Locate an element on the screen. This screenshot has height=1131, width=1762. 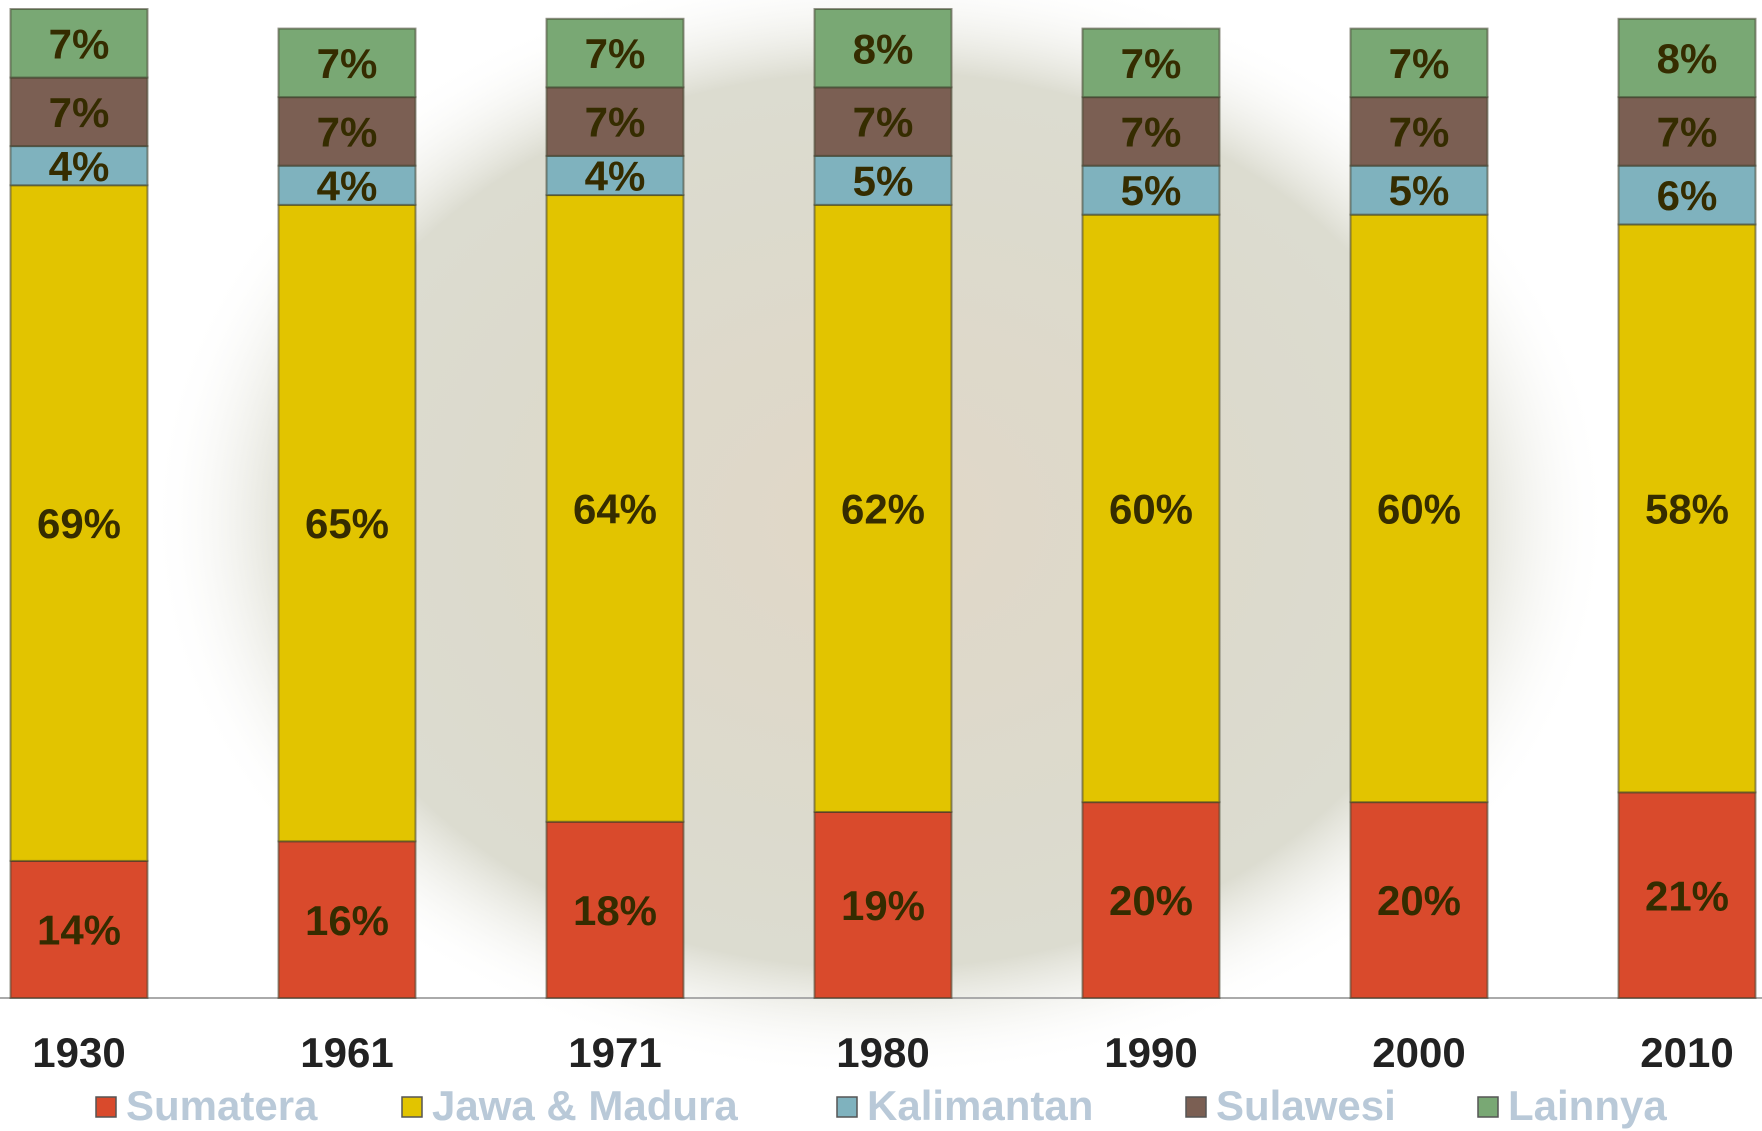
value-label: 18% is located at coordinates (615, 910).